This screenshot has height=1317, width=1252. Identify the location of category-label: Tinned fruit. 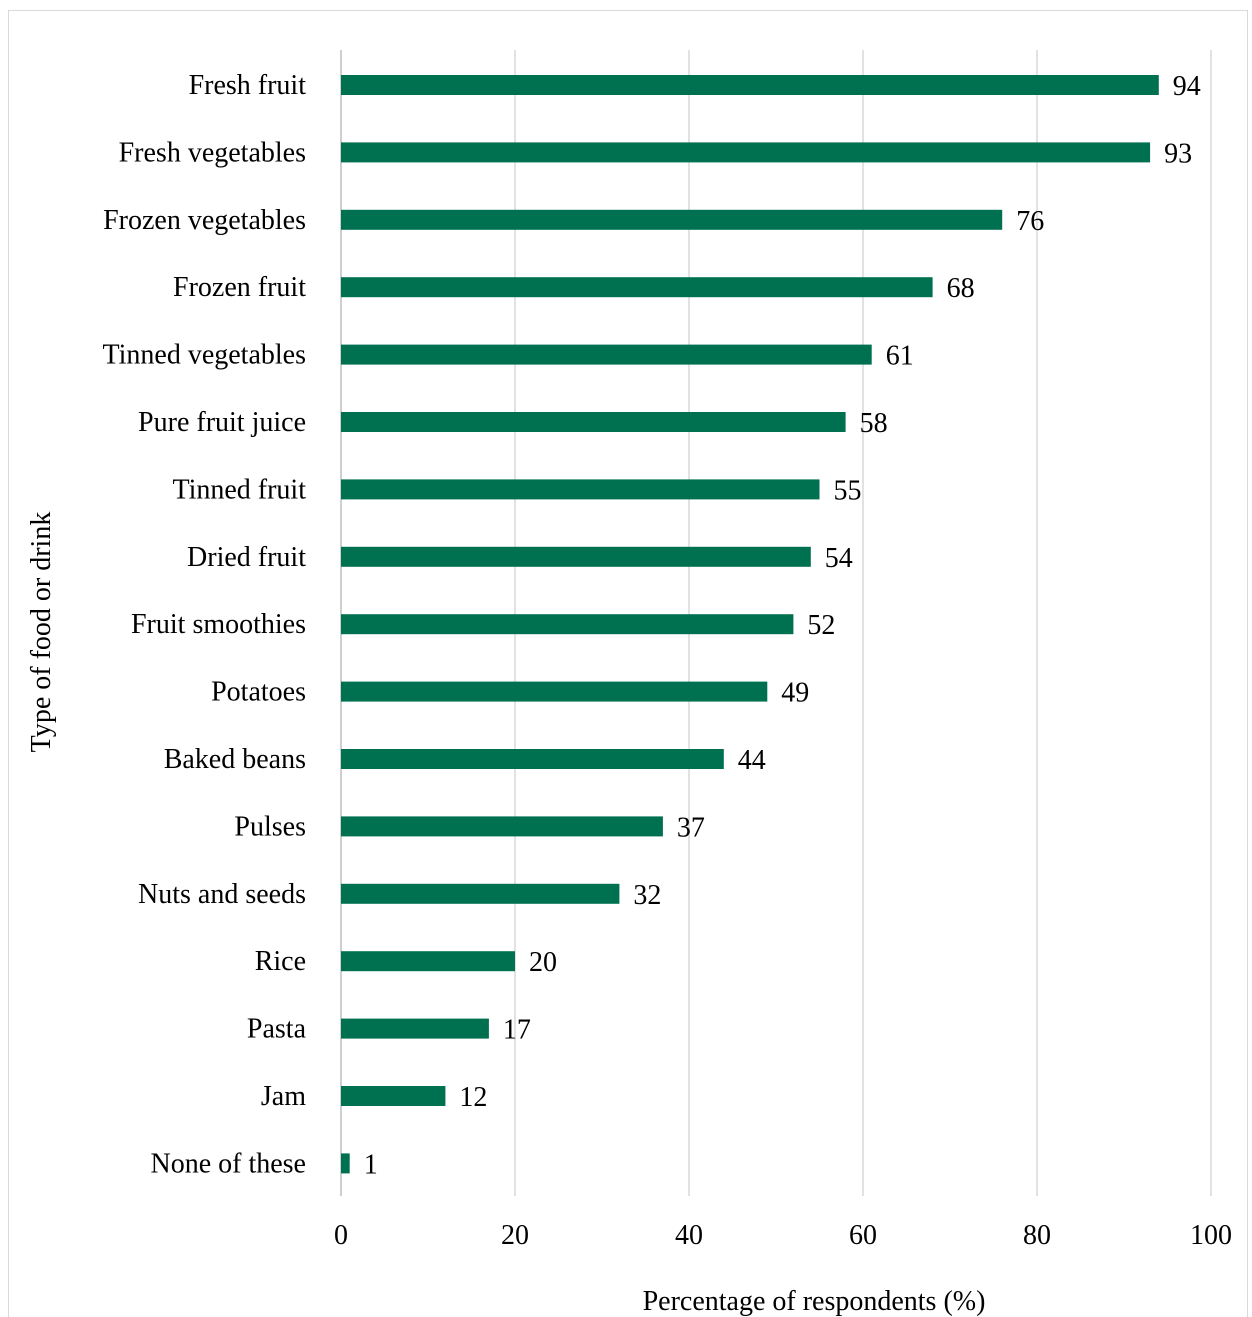
(239, 489).